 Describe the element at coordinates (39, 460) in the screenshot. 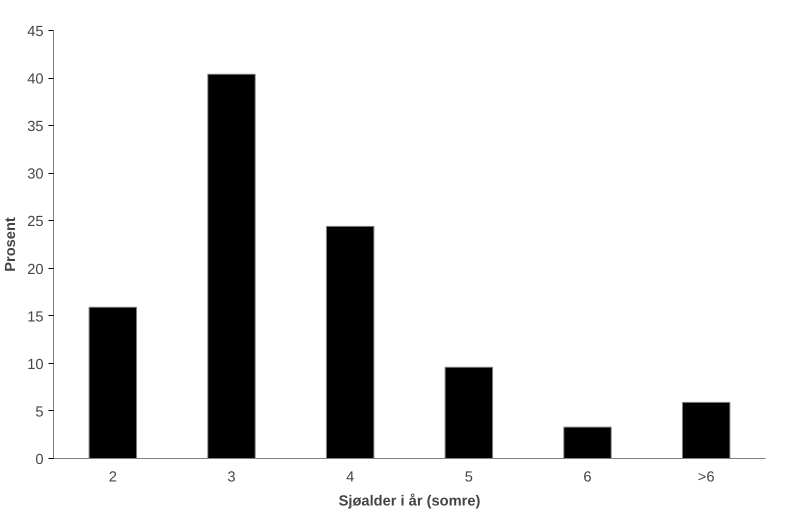

I see `y-tick-label: 0` at that location.